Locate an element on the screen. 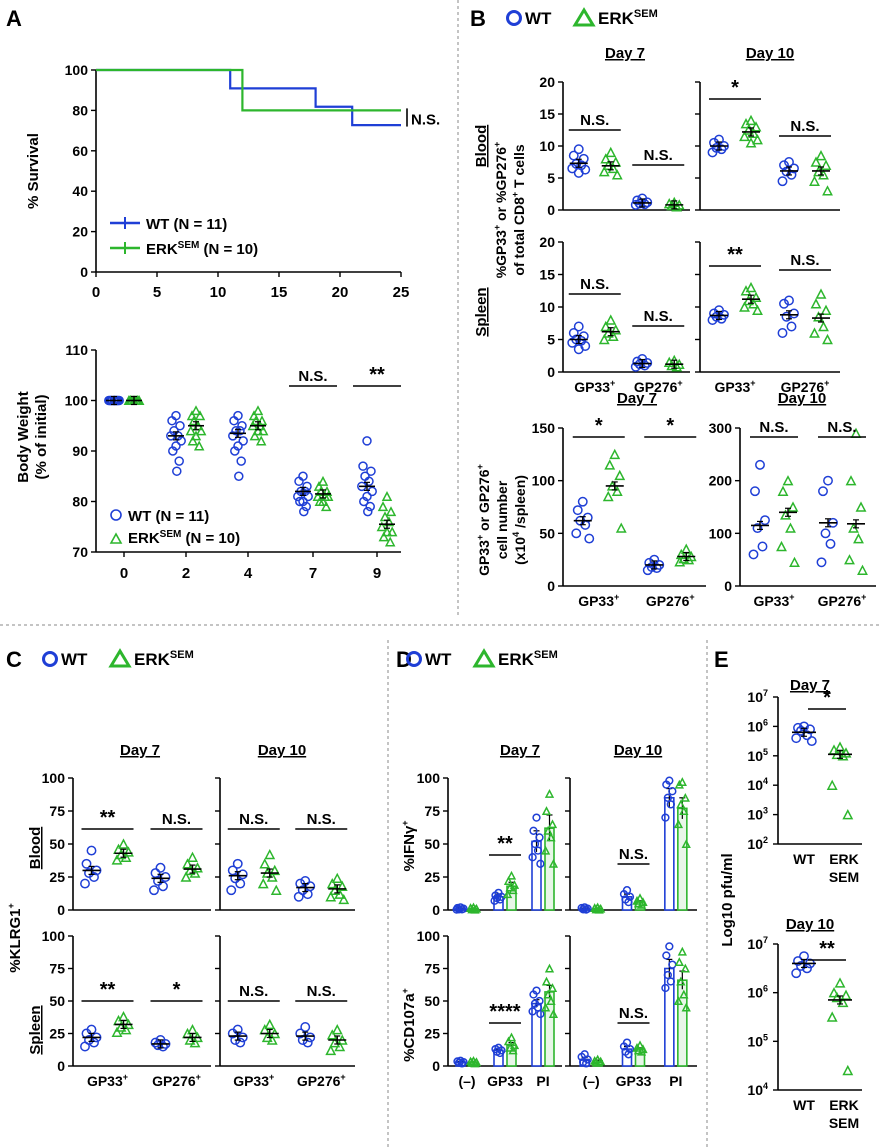 The image size is (882, 1147). y-tick-label: 20 is located at coordinates (547, 242).